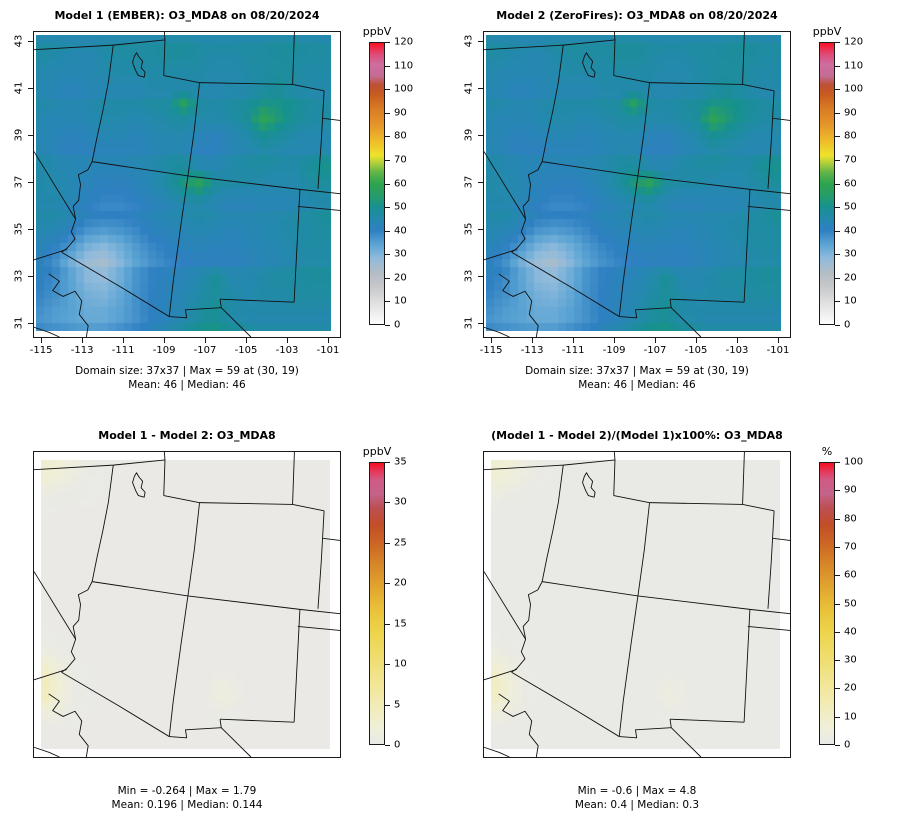 Image resolution: width=900 pixels, height=840 pixels. I want to click on stats-line-1: Min = -0.264 | Max = 1.79, so click(187, 791).